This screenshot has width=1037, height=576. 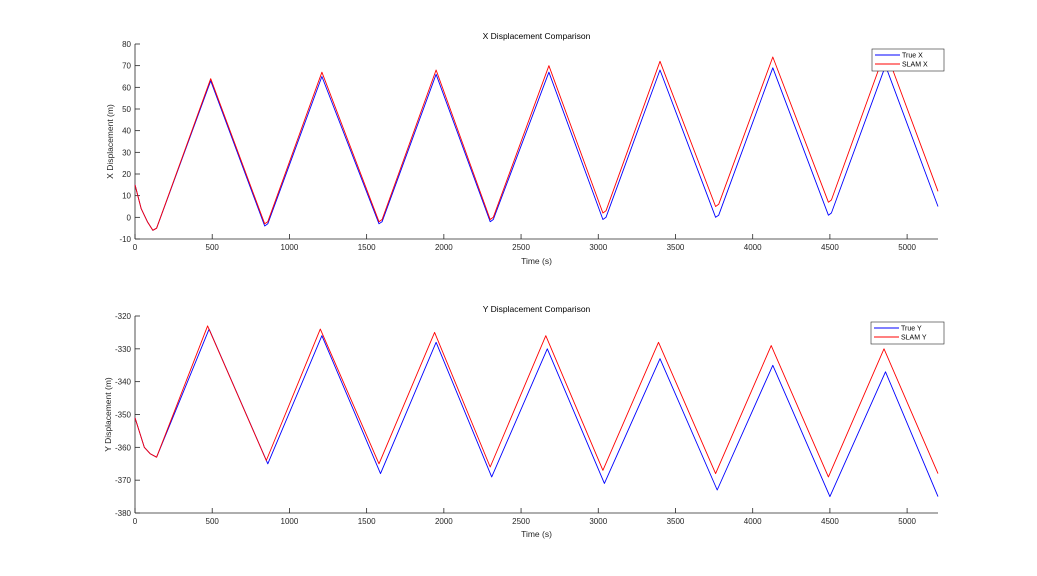 What do you see at coordinates (914, 338) in the screenshot?
I see `legend-label: SLAM Y` at bounding box center [914, 338].